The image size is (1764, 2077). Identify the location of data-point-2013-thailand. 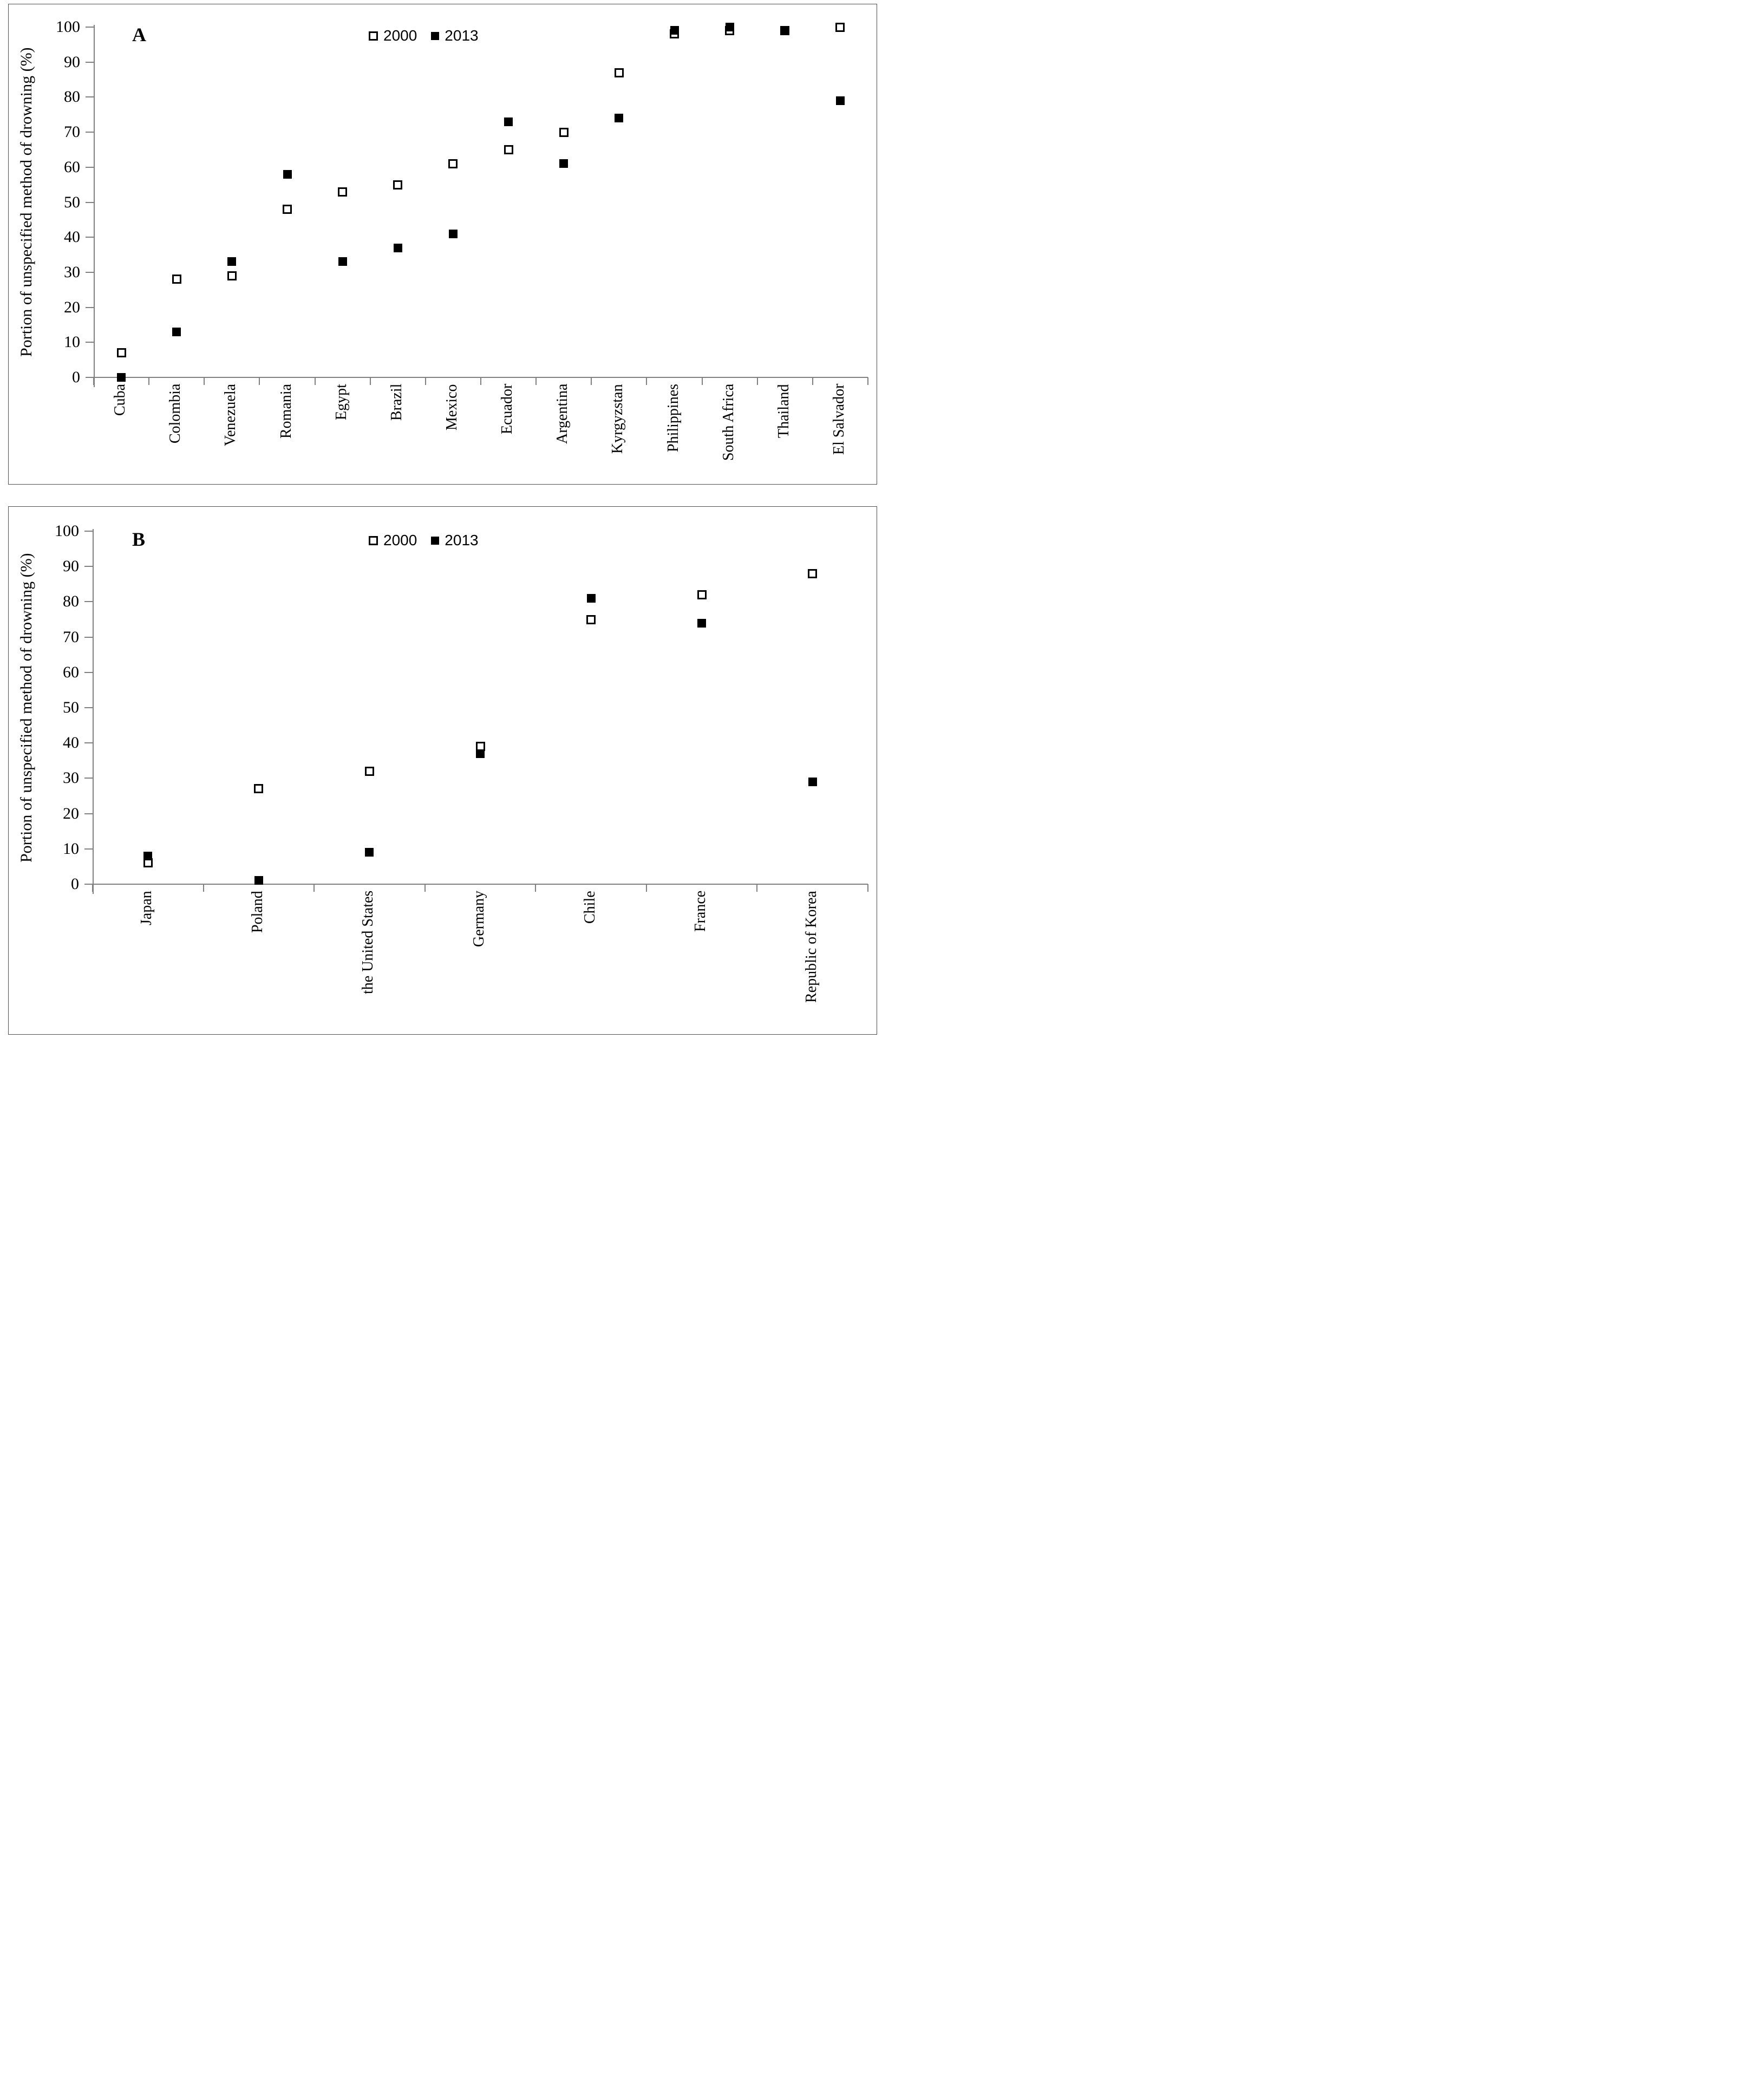
(784, 30).